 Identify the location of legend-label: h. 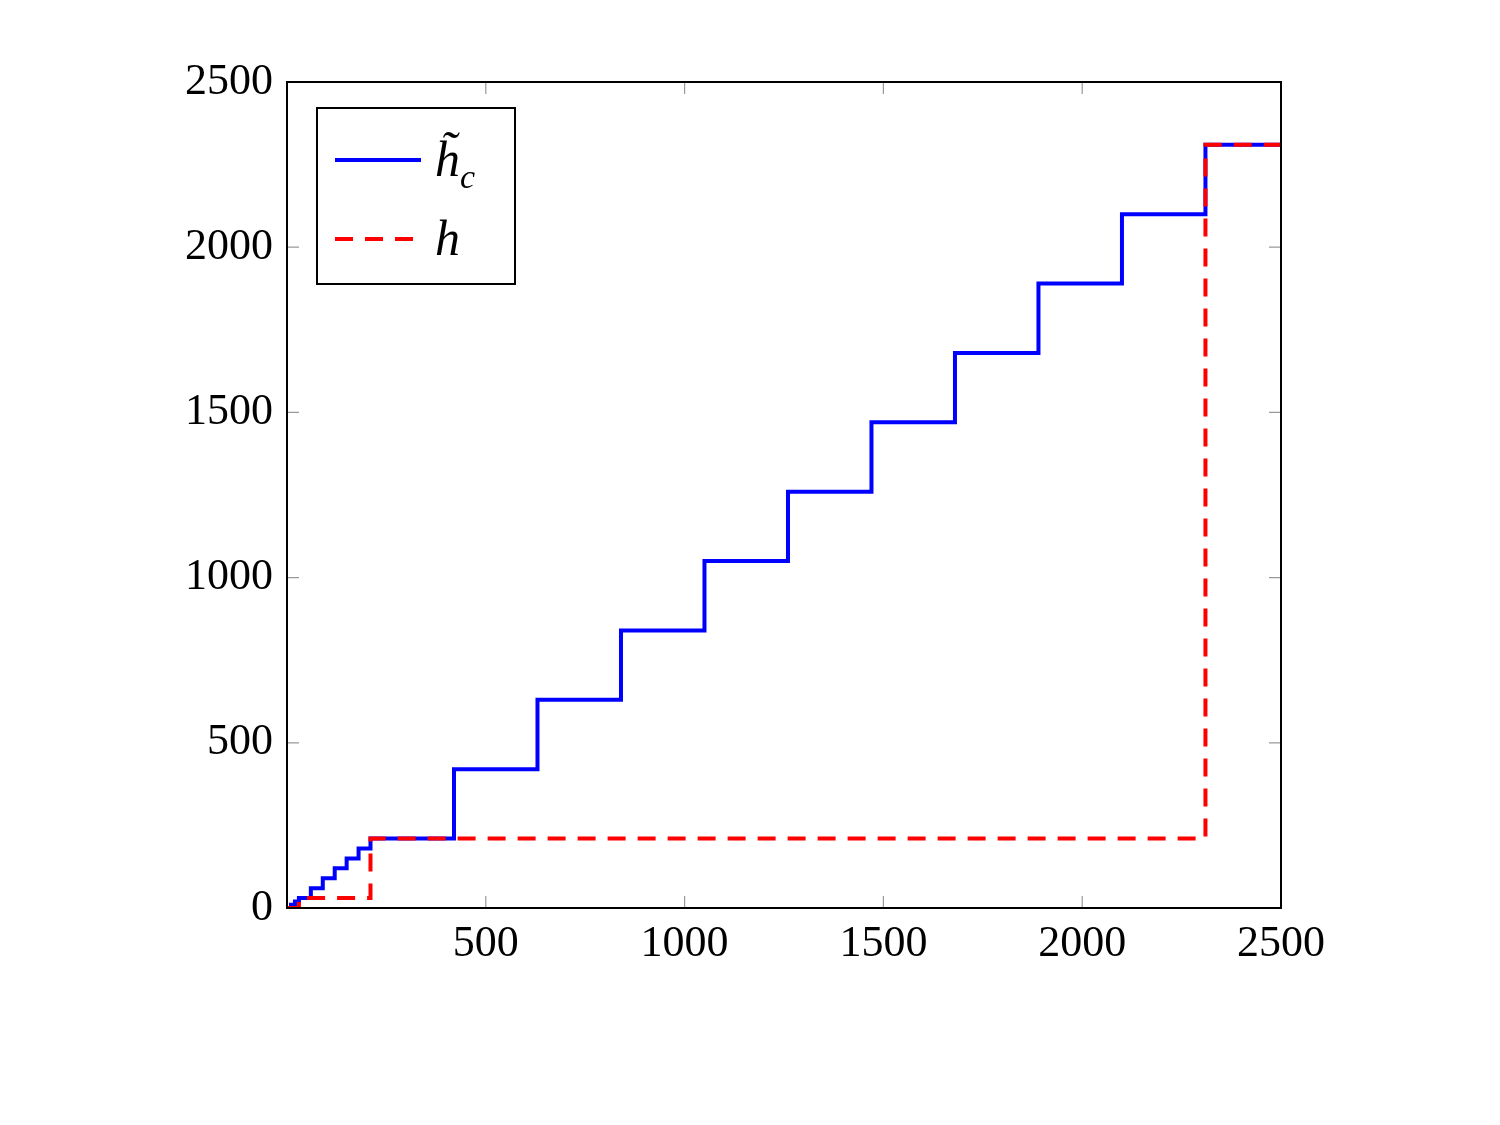
(447, 238).